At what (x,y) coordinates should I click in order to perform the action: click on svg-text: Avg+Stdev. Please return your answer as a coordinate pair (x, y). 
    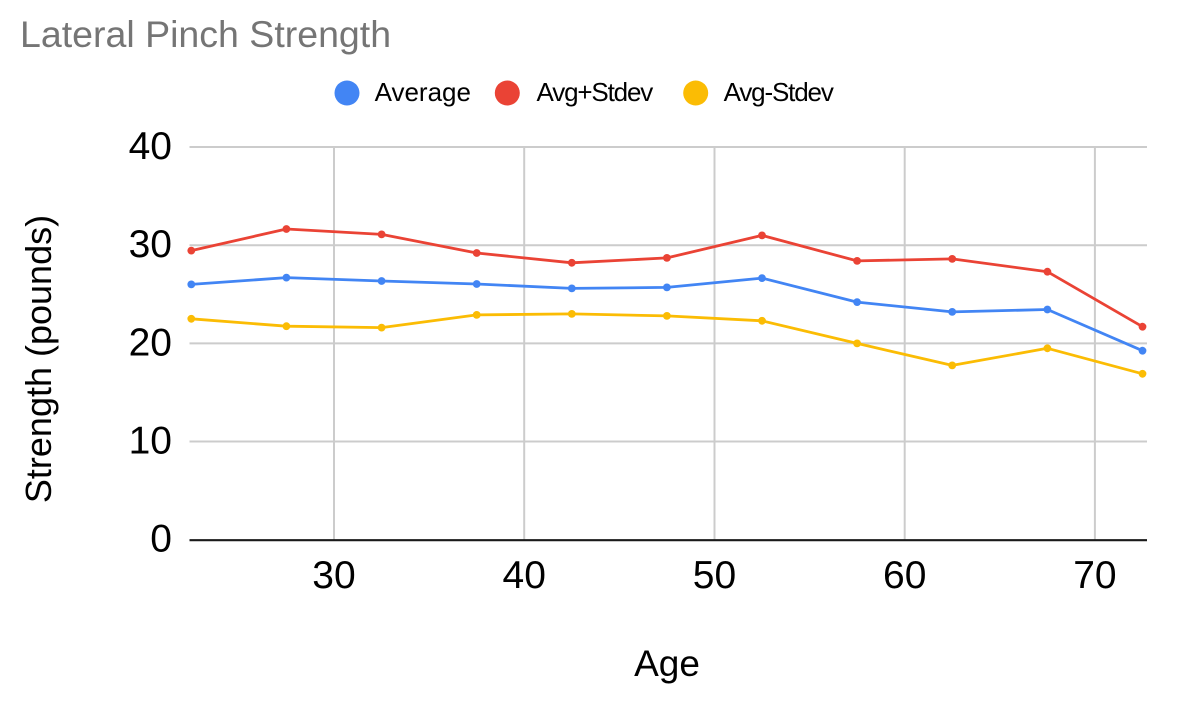
    Looking at the image, I should click on (595, 92).